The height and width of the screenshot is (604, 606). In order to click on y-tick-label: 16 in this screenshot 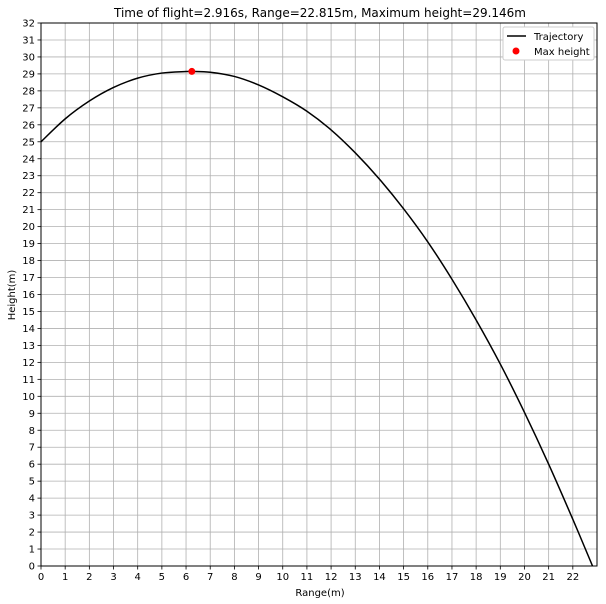, I will do `click(28, 295)`.